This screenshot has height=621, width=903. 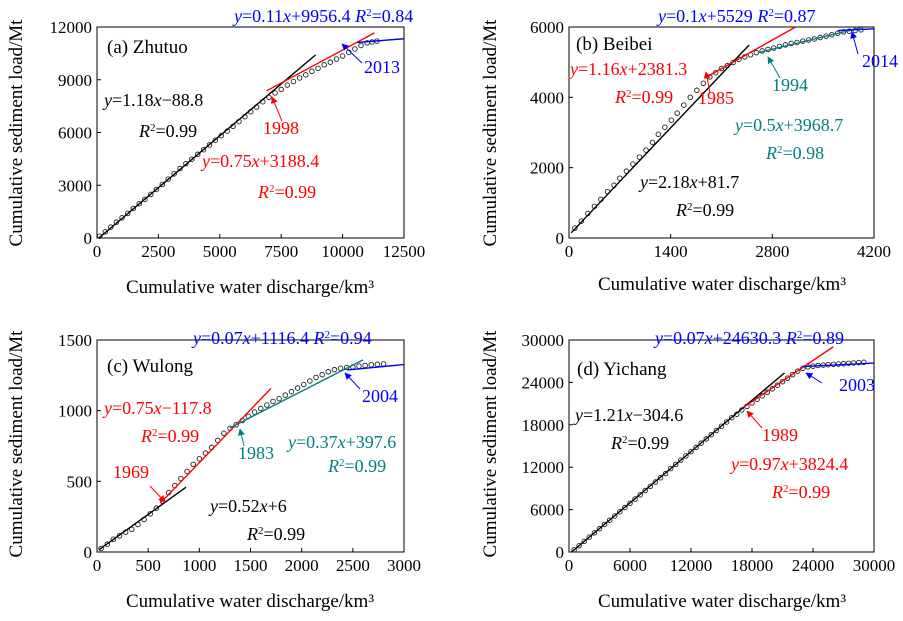 What do you see at coordinates (356, 466) in the screenshot?
I see `fit-r2-teal: R2=0.99` at bounding box center [356, 466].